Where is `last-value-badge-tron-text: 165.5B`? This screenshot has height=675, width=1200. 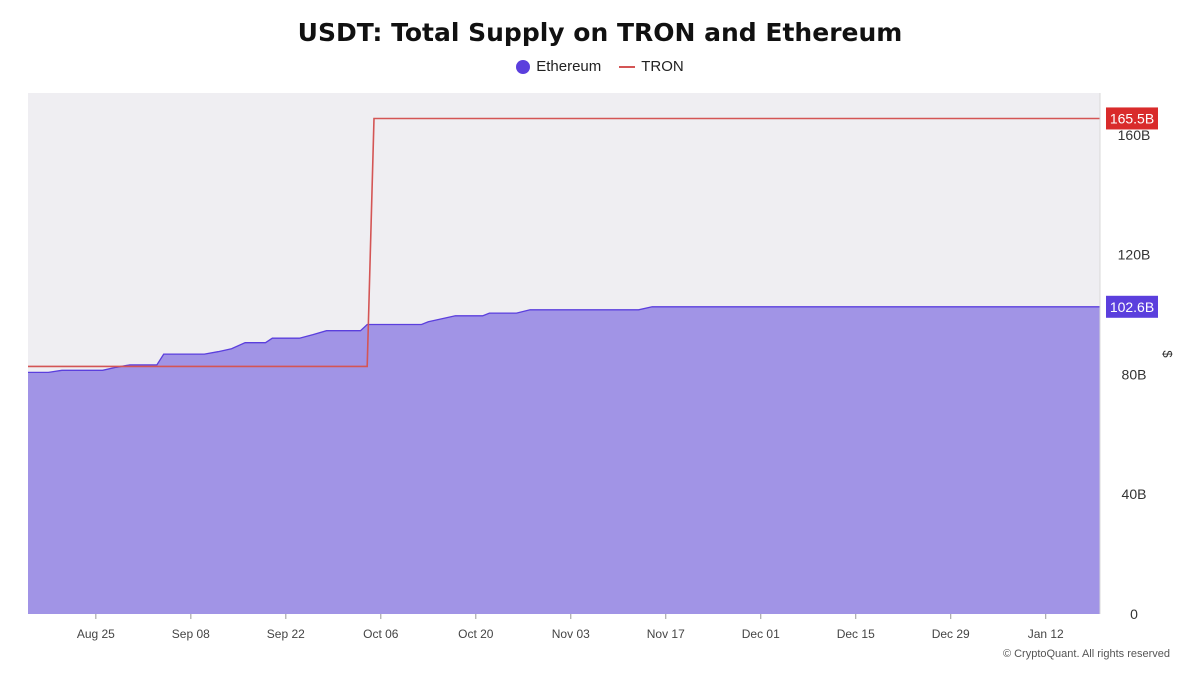
last-value-badge-tron-text: 165.5B is located at coordinates (1132, 118).